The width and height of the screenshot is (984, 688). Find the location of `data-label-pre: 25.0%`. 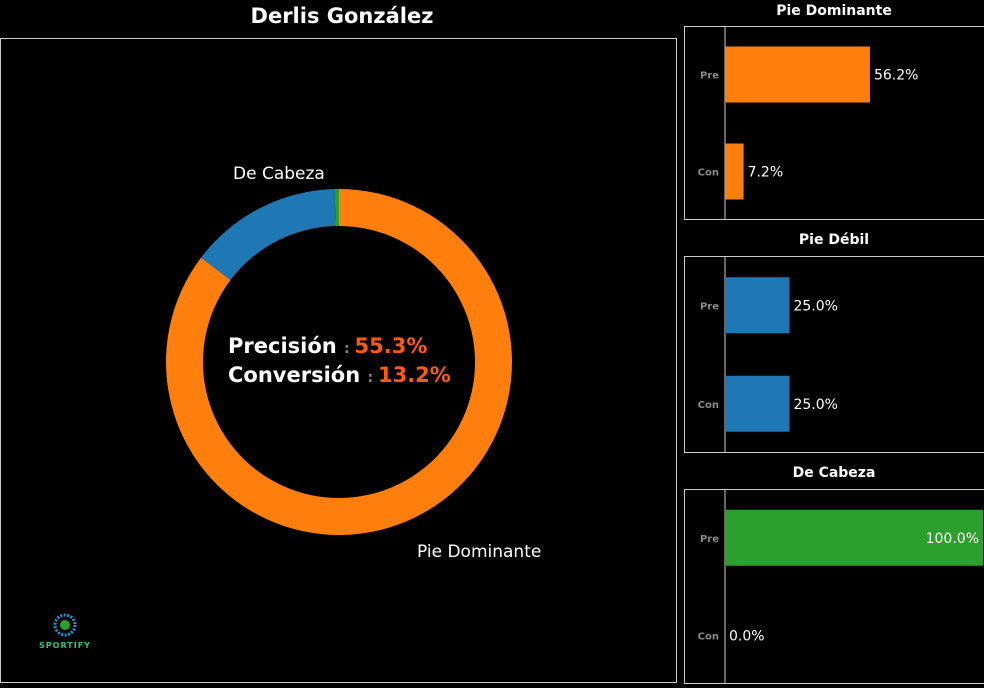

data-label-pre: 25.0% is located at coordinates (816, 306).